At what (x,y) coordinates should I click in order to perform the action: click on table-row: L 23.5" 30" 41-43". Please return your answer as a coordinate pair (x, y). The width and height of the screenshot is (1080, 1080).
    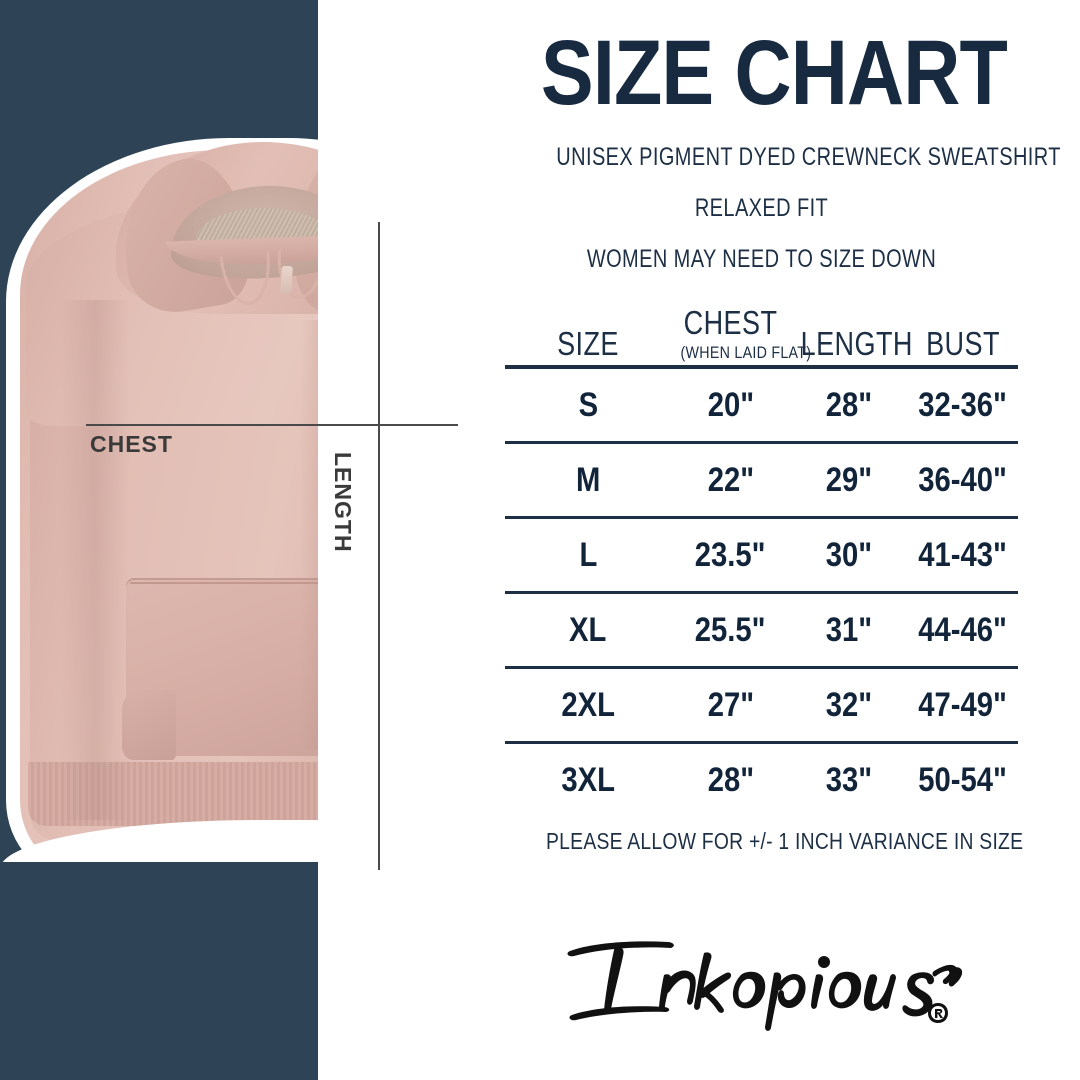
    Looking at the image, I should click on (761, 555).